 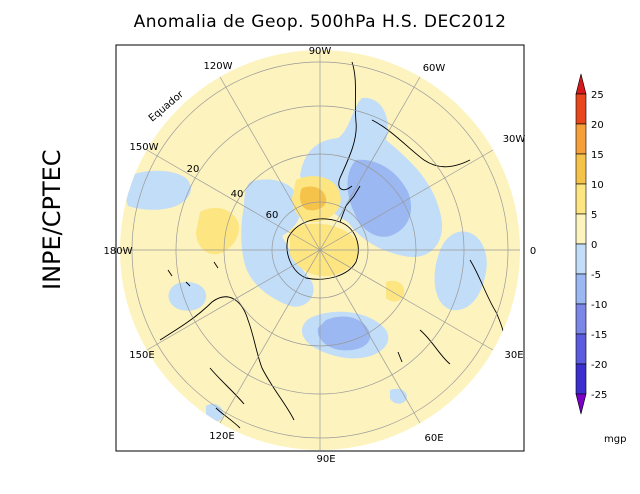 What do you see at coordinates (320, 51) in the screenshot?
I see `lon-label-90w: 90W` at bounding box center [320, 51].